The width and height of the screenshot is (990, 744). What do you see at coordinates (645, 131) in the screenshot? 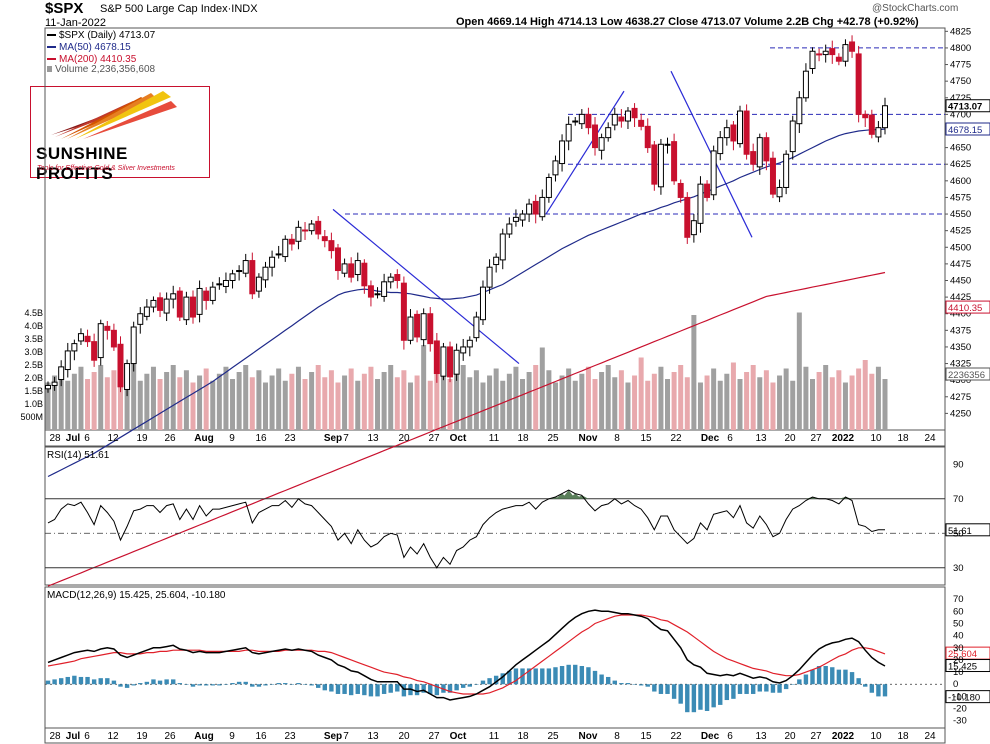
I see `support-resistance-lines` at bounding box center [645, 131].